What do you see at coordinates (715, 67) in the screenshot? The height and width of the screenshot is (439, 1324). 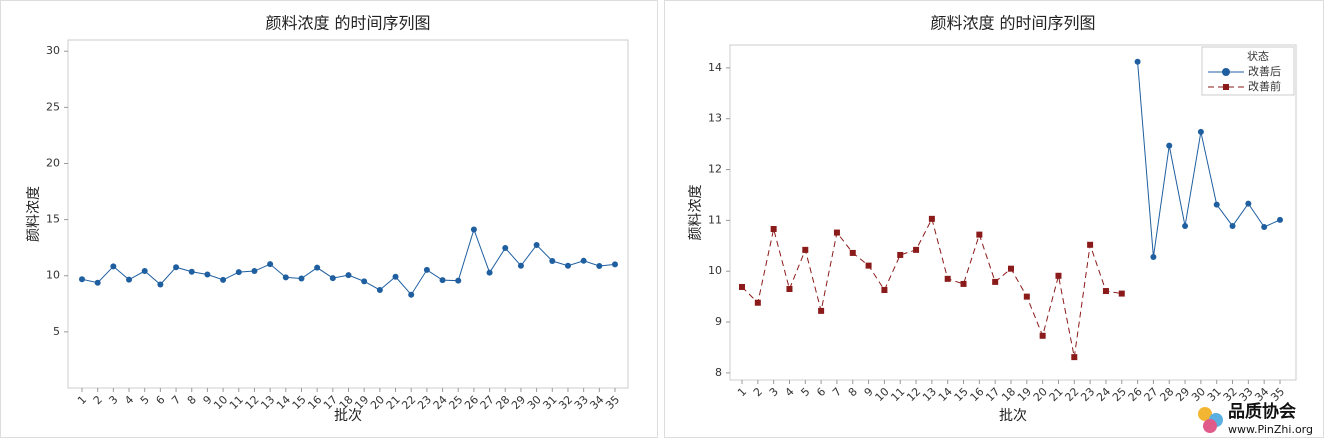 I see `y-tick-label: 14` at bounding box center [715, 67].